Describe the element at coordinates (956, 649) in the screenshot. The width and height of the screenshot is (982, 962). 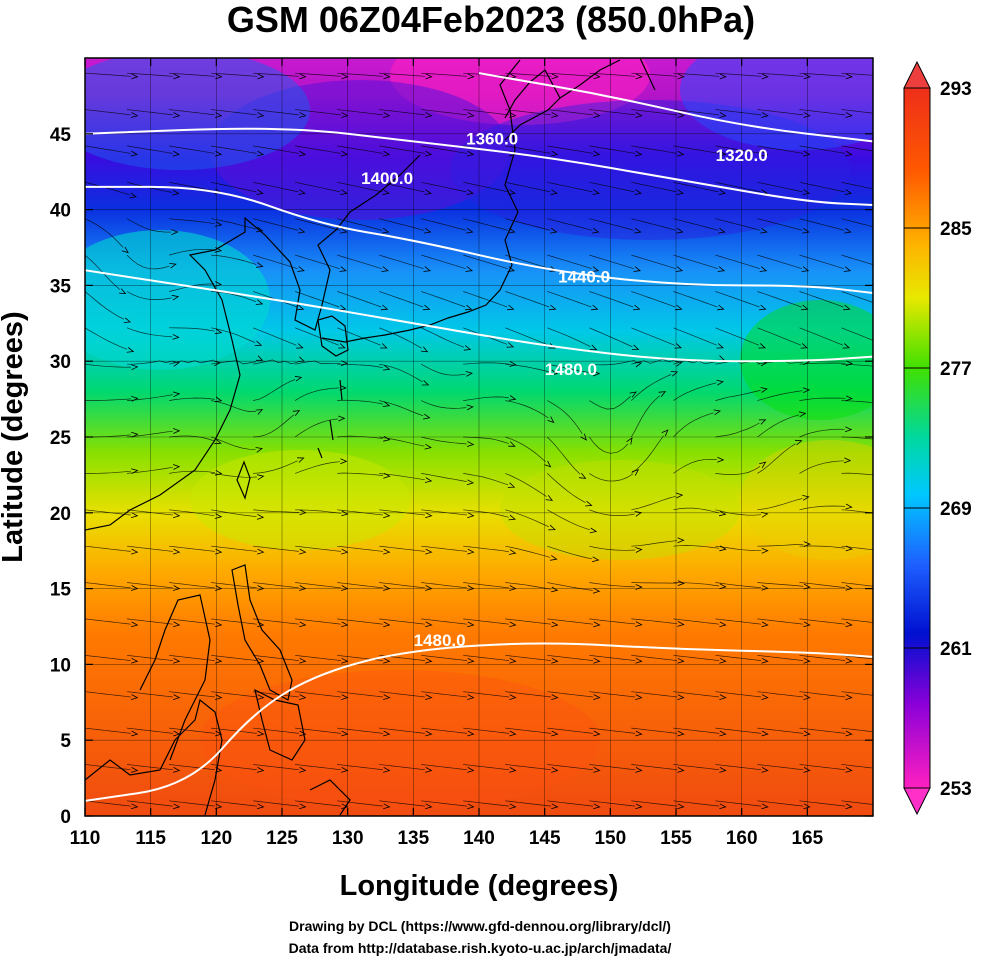
I see `colorbar-tick-label: 261` at that location.